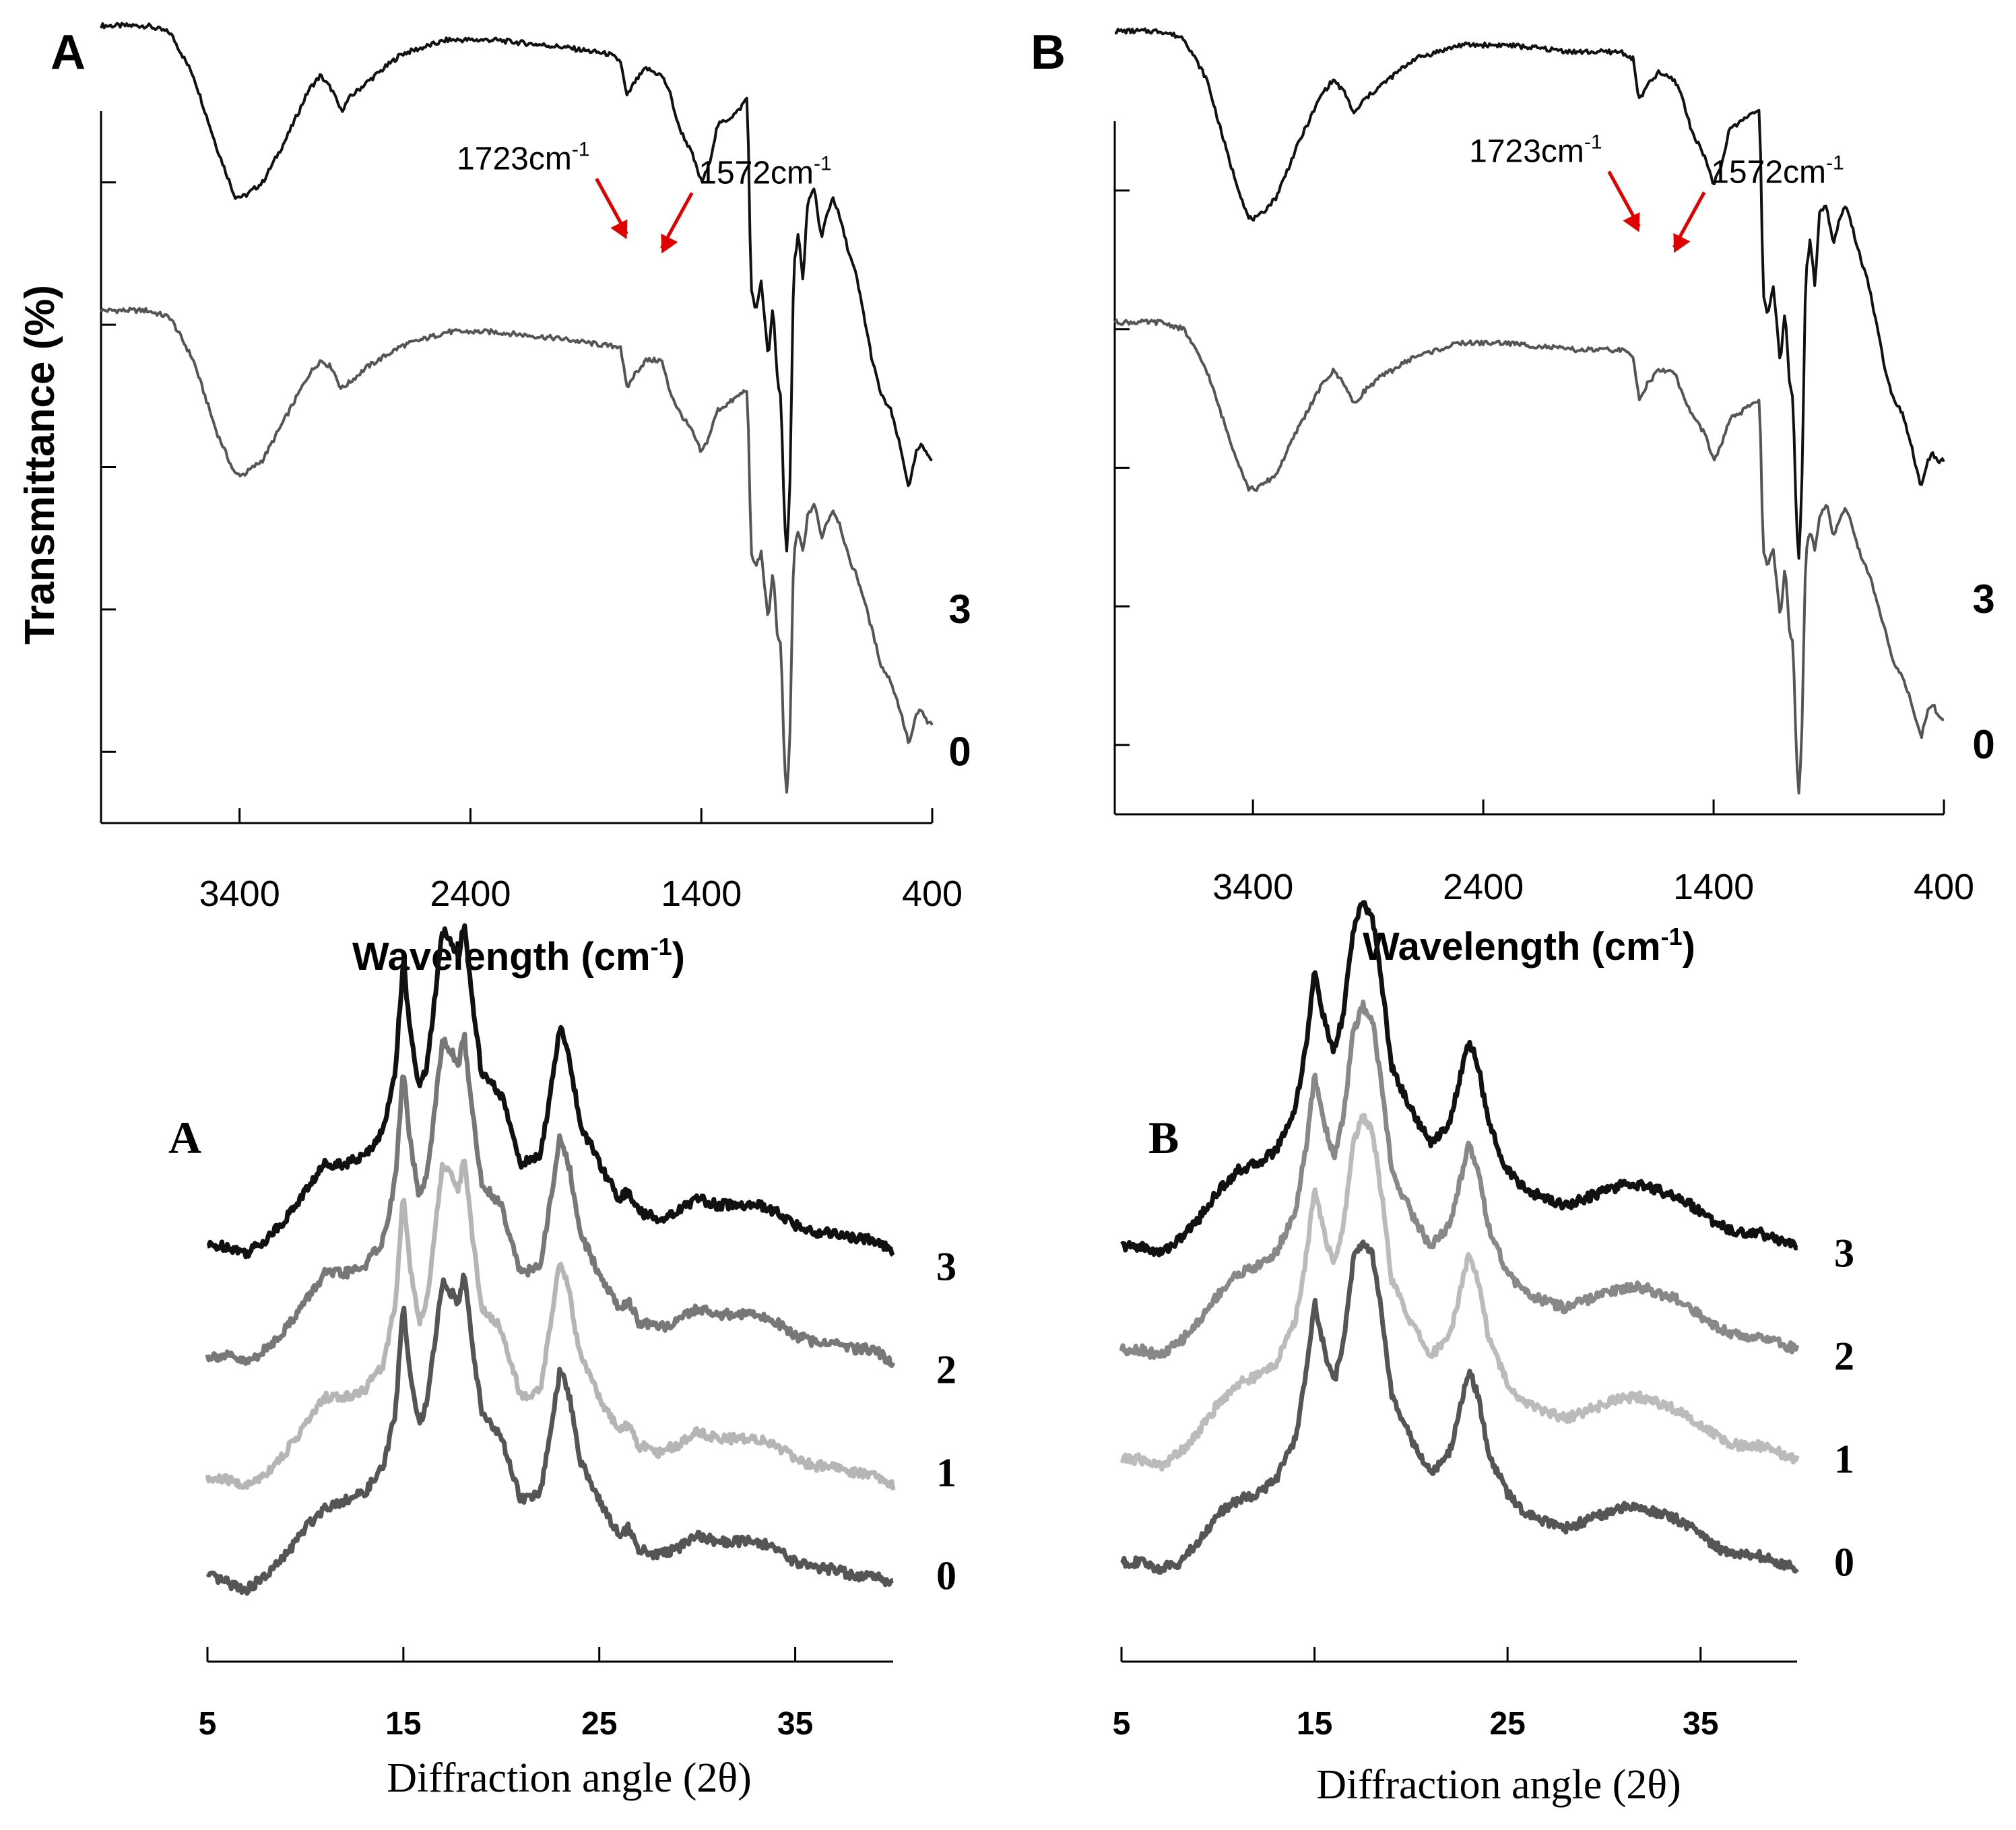 The width and height of the screenshot is (2016, 1830). I want to click on xrd-b-series, so click(1459, 1237).